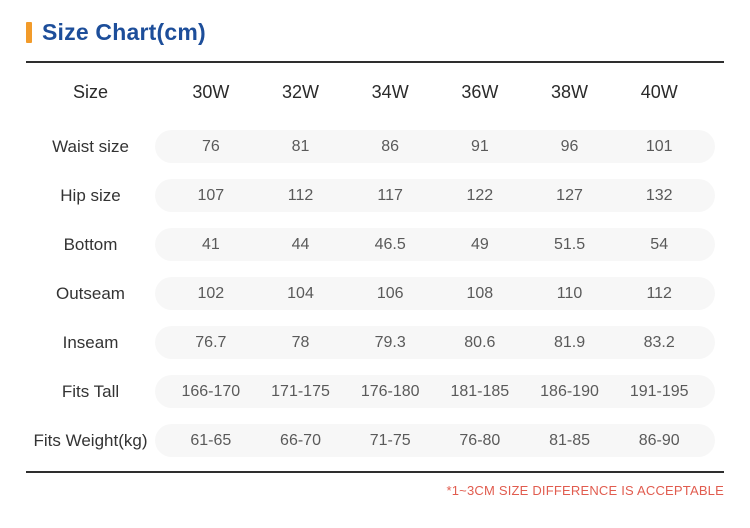 The image size is (750, 528). I want to click on section-title: Size Chart(cm), so click(124, 31).